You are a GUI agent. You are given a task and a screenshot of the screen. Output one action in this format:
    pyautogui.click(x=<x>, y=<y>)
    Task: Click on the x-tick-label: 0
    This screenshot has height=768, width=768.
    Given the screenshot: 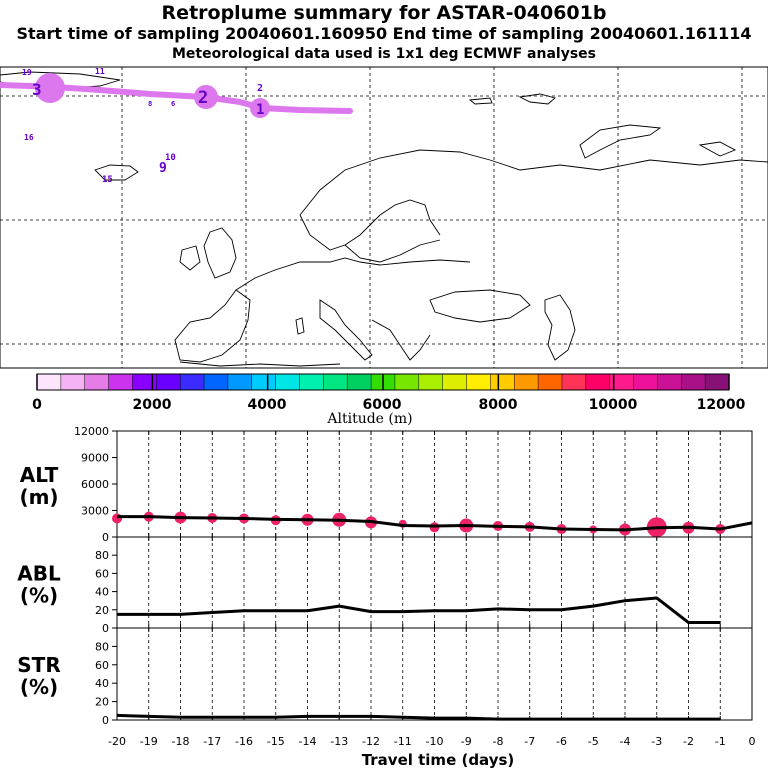 What is the action you would take?
    pyautogui.click(x=752, y=741)
    